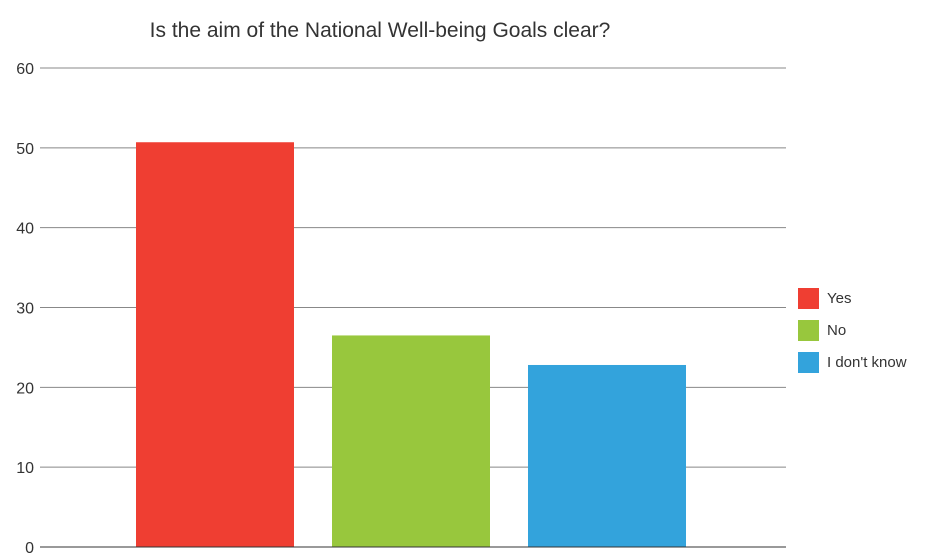 Image resolution: width=929 pixels, height=553 pixels. I want to click on y-tick-label: 60, so click(25, 69).